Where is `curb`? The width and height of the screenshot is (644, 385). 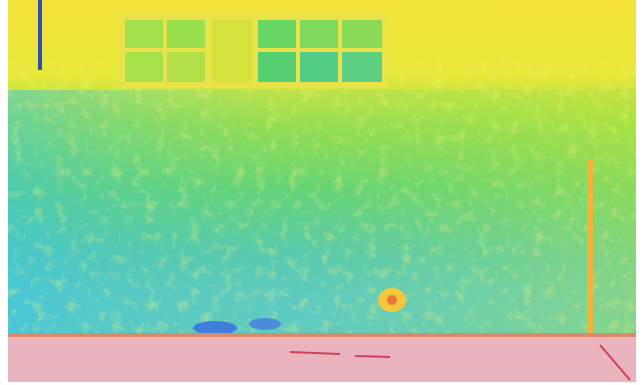 curb is located at coordinates (322, 335).